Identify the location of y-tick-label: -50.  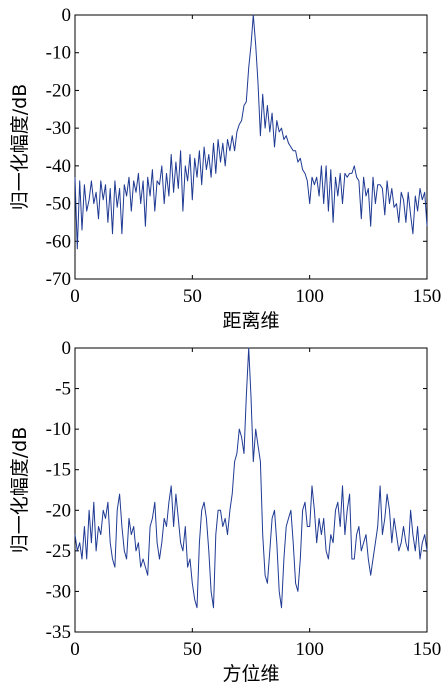
(58, 204).